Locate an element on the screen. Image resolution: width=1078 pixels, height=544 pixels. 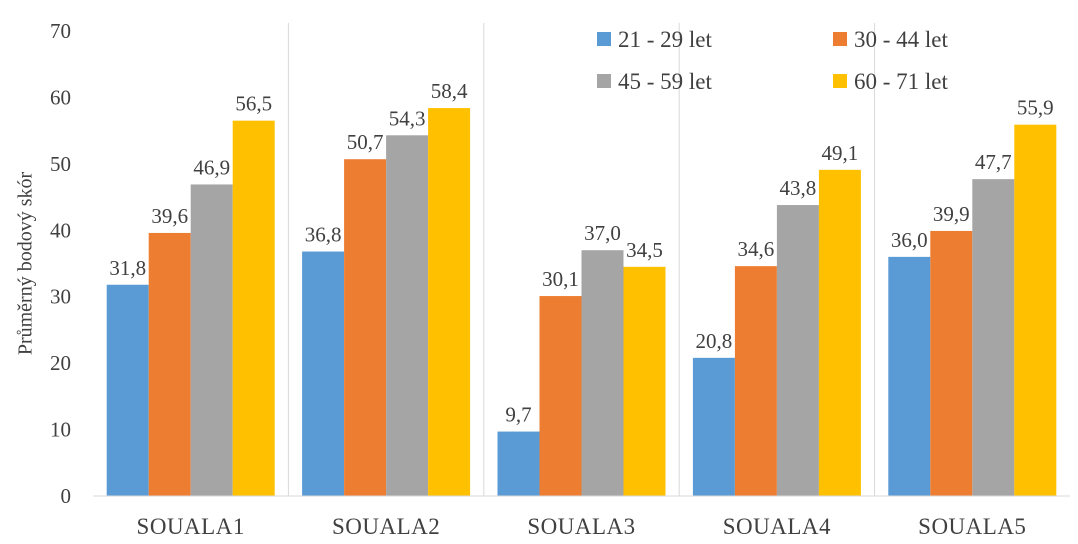
y-tick-label: 50 is located at coordinates (60, 164).